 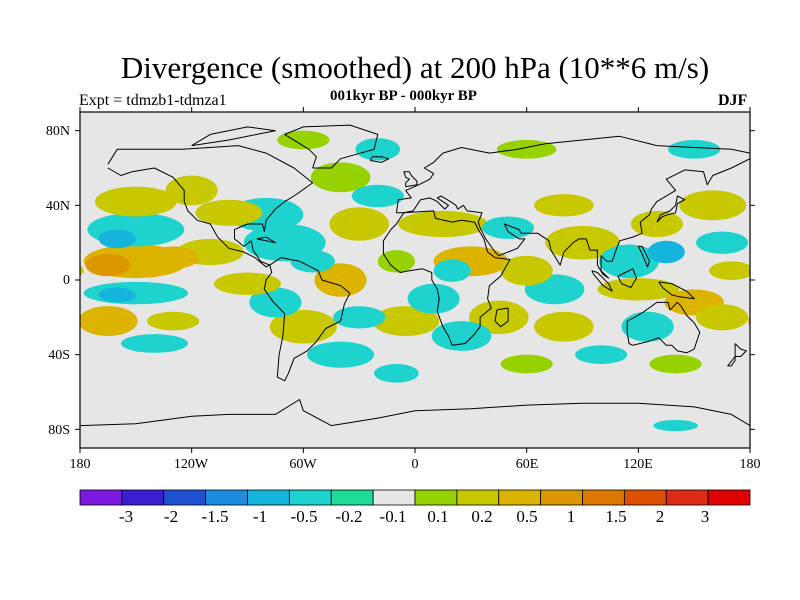 I want to click on lat-tick-label: 0, so click(x=66, y=280).